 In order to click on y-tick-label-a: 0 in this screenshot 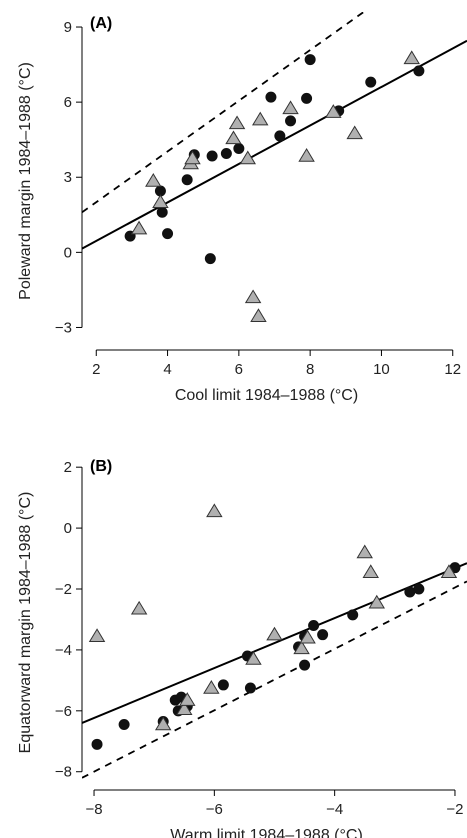, I will do `click(68, 252)`.